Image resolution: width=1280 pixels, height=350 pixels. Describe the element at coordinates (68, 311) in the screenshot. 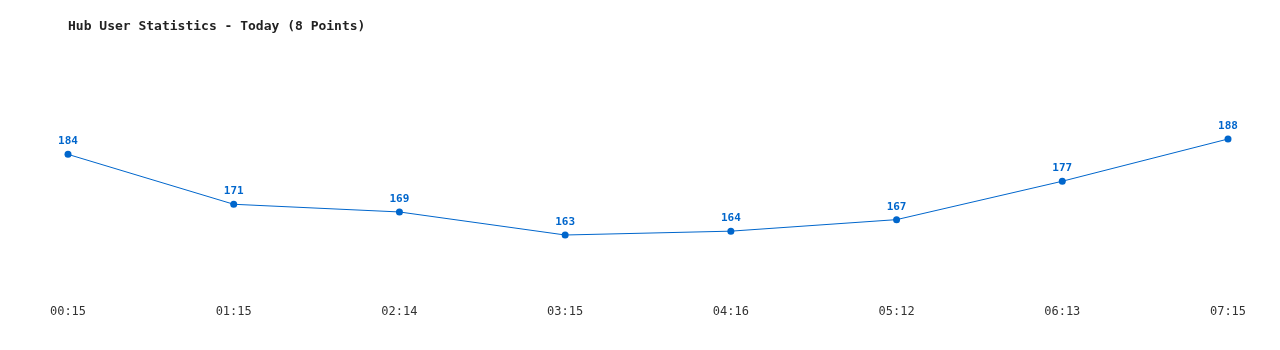

I see `x-tick-label: 00:15` at that location.